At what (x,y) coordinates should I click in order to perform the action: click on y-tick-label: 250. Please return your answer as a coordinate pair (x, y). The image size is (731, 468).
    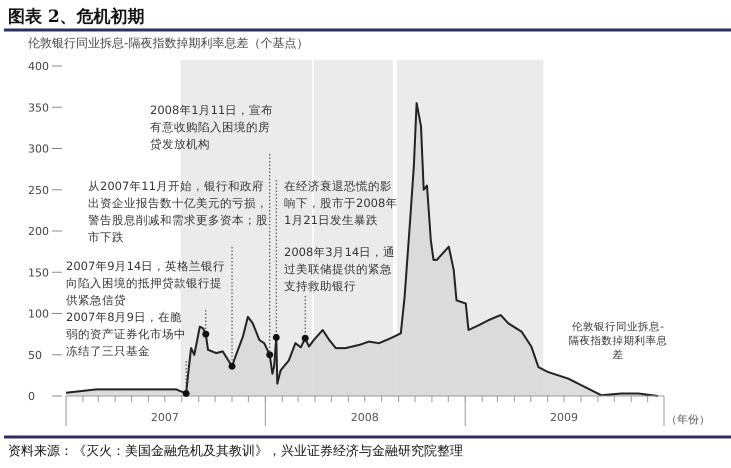
    Looking at the image, I should click on (38, 190).